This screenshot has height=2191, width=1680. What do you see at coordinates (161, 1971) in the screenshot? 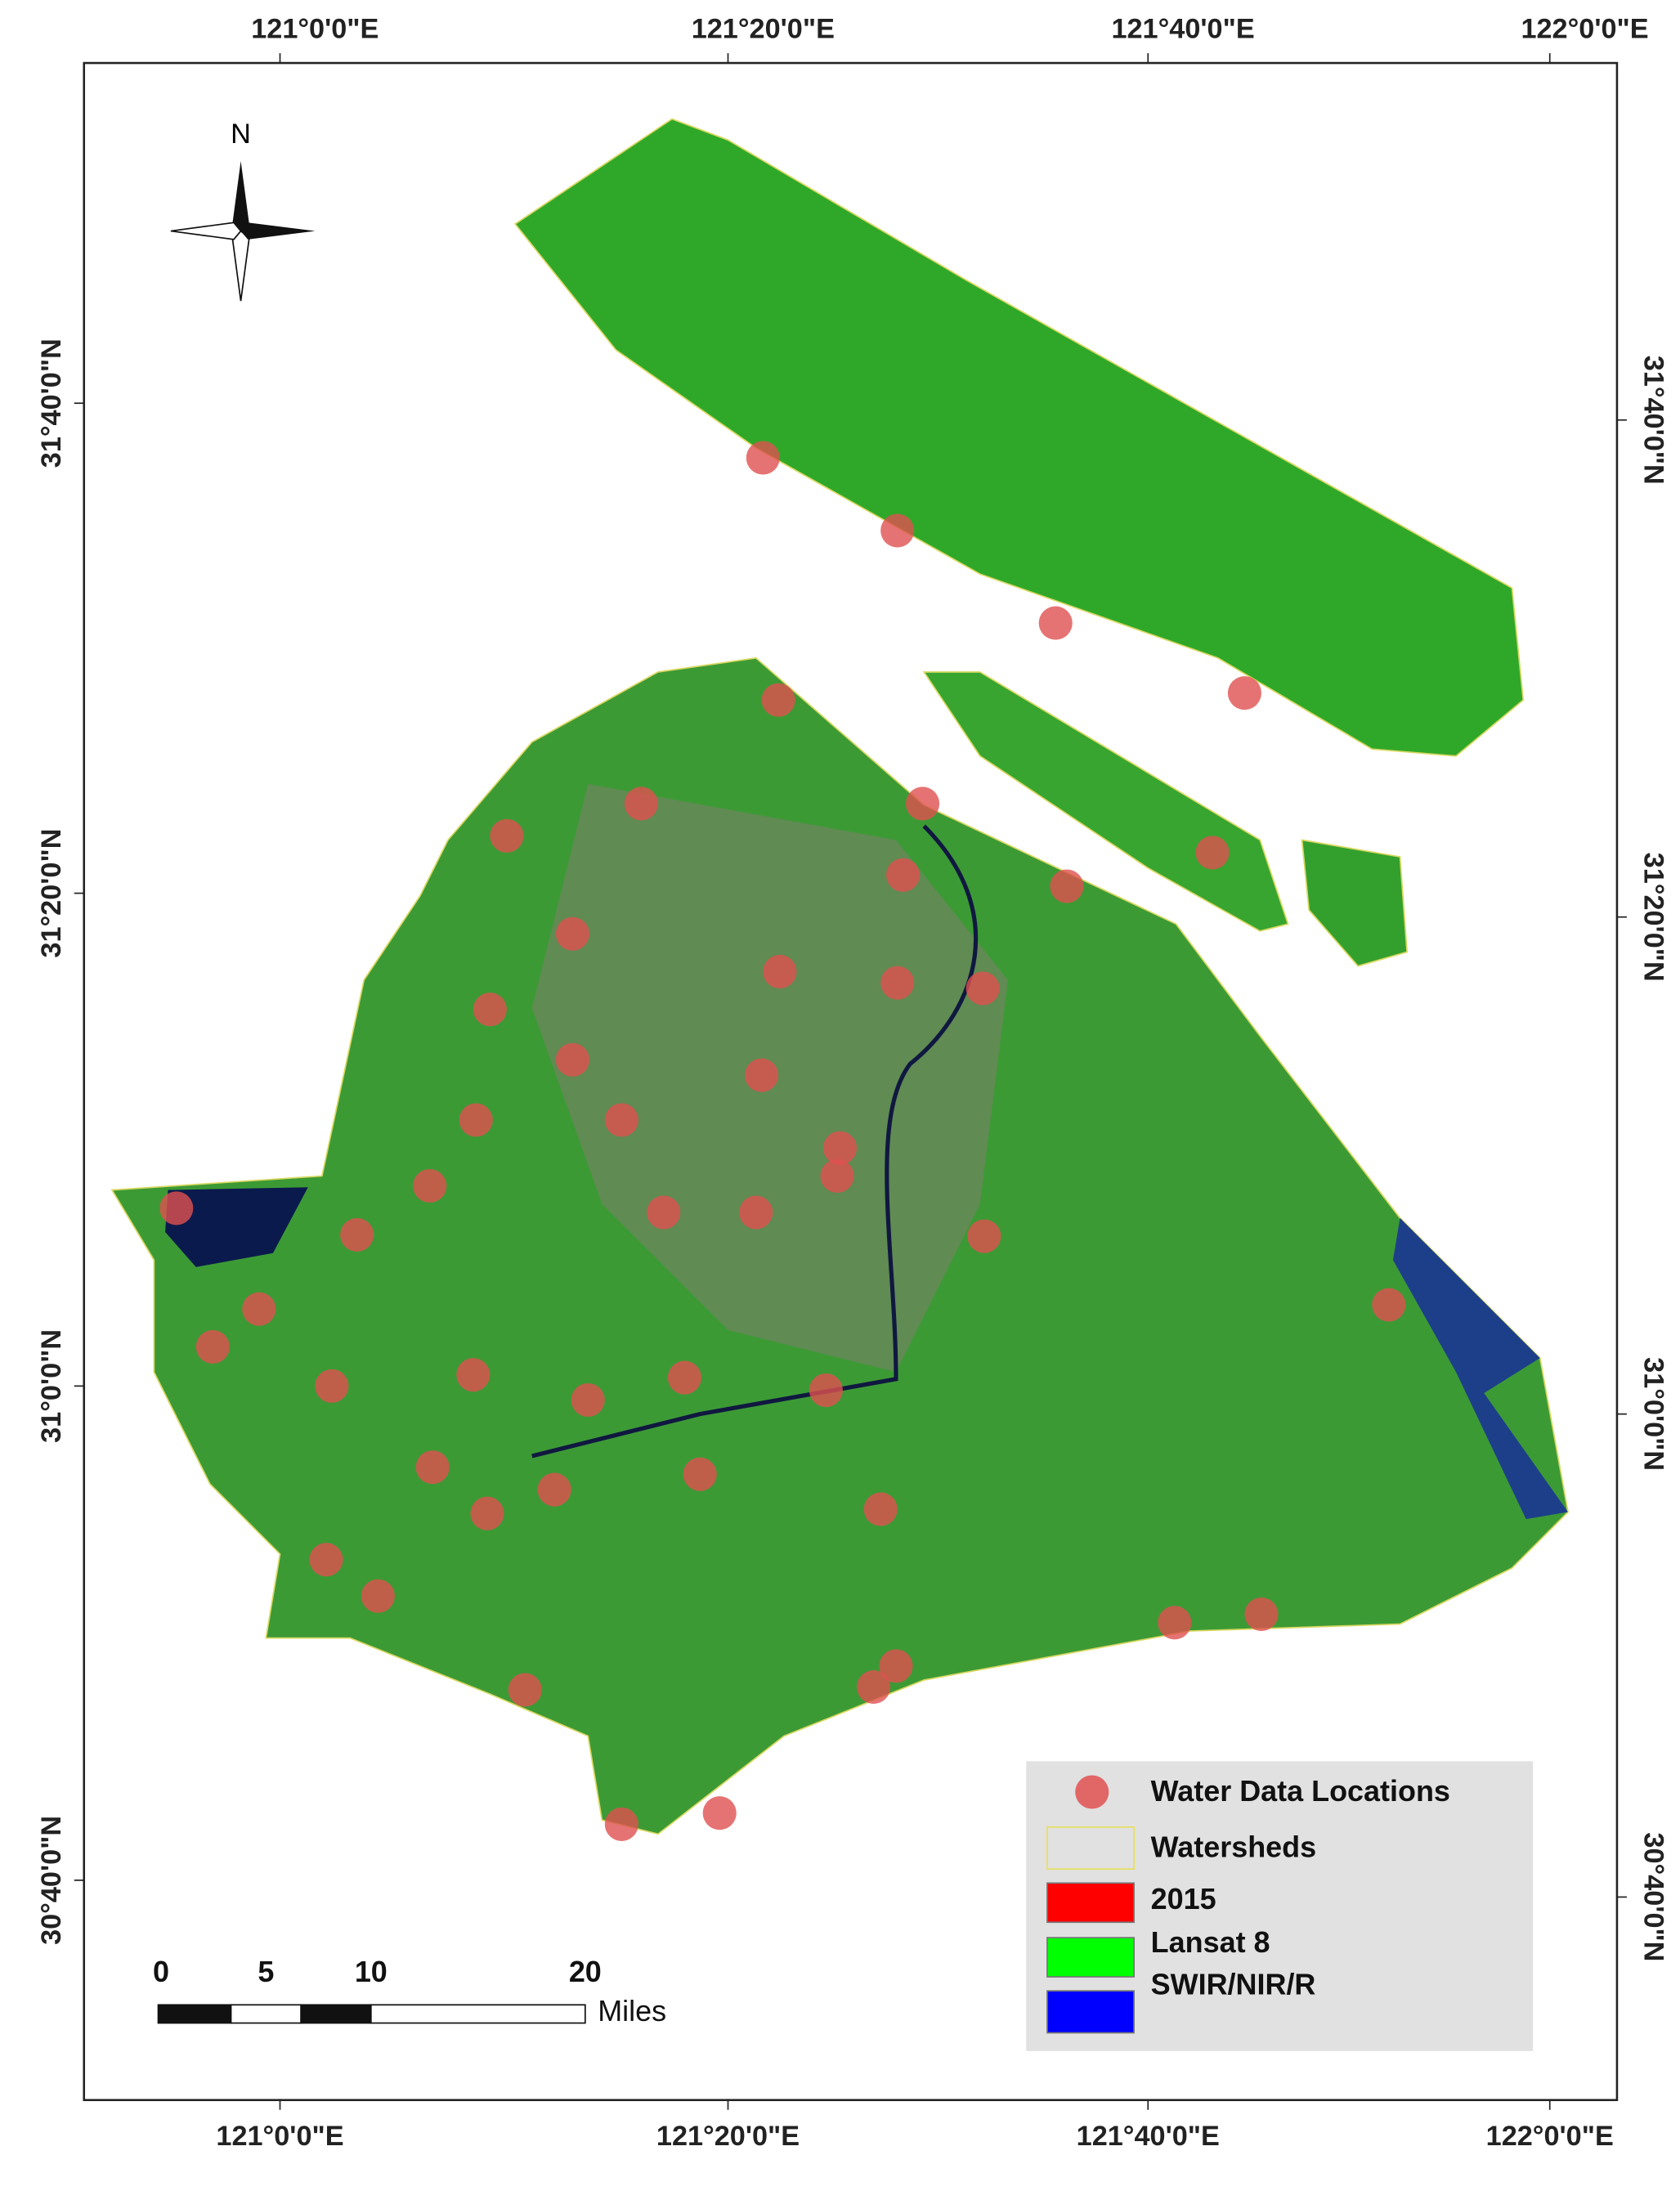
I see `scale-label: 0` at bounding box center [161, 1971].